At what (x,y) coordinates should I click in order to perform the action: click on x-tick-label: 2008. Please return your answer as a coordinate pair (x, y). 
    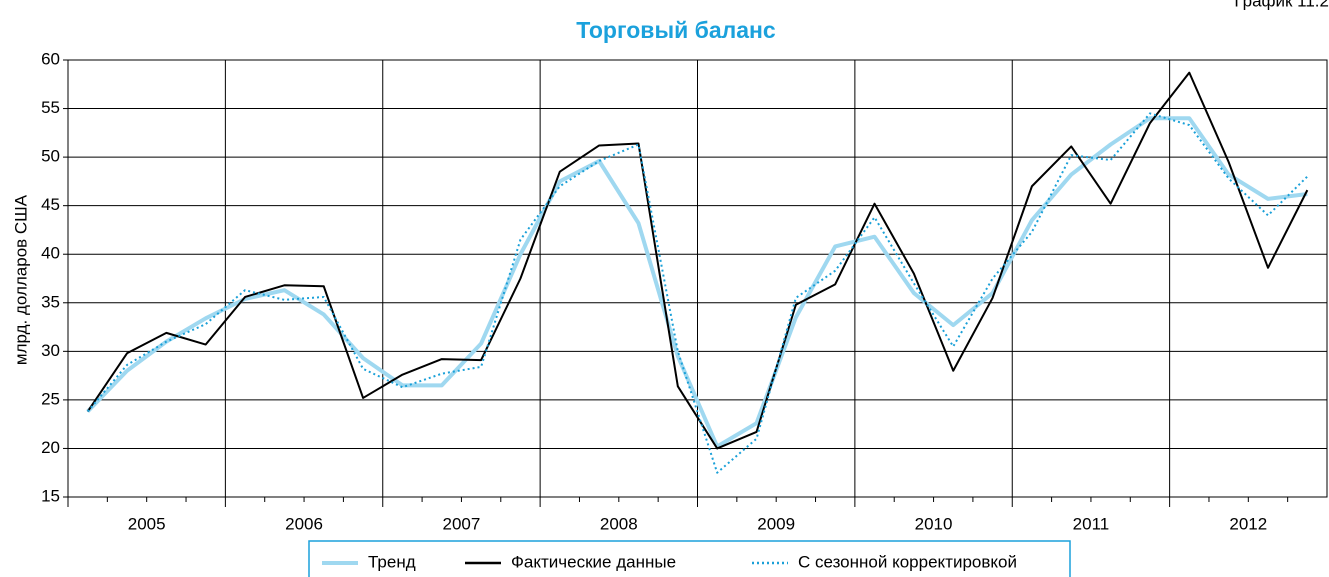
    Looking at the image, I should click on (619, 523).